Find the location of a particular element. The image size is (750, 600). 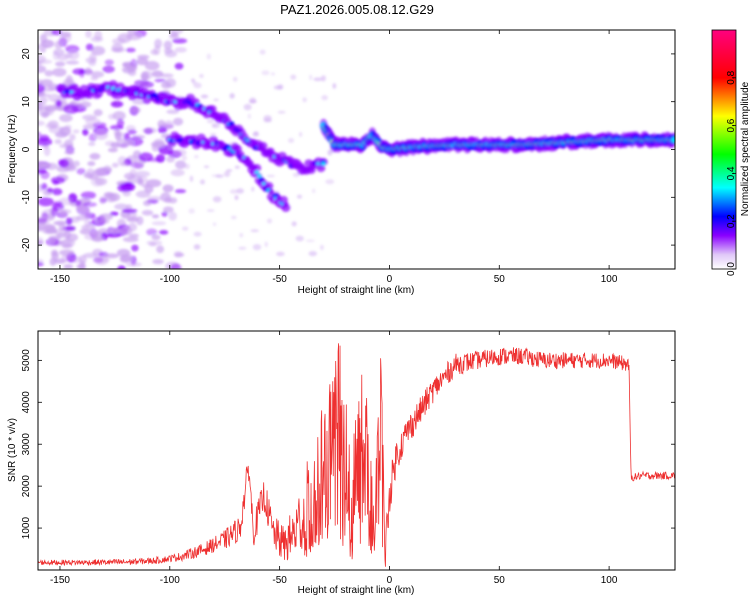

spectrogram-x-label: Height of straight line (km) is located at coordinates (356, 290).